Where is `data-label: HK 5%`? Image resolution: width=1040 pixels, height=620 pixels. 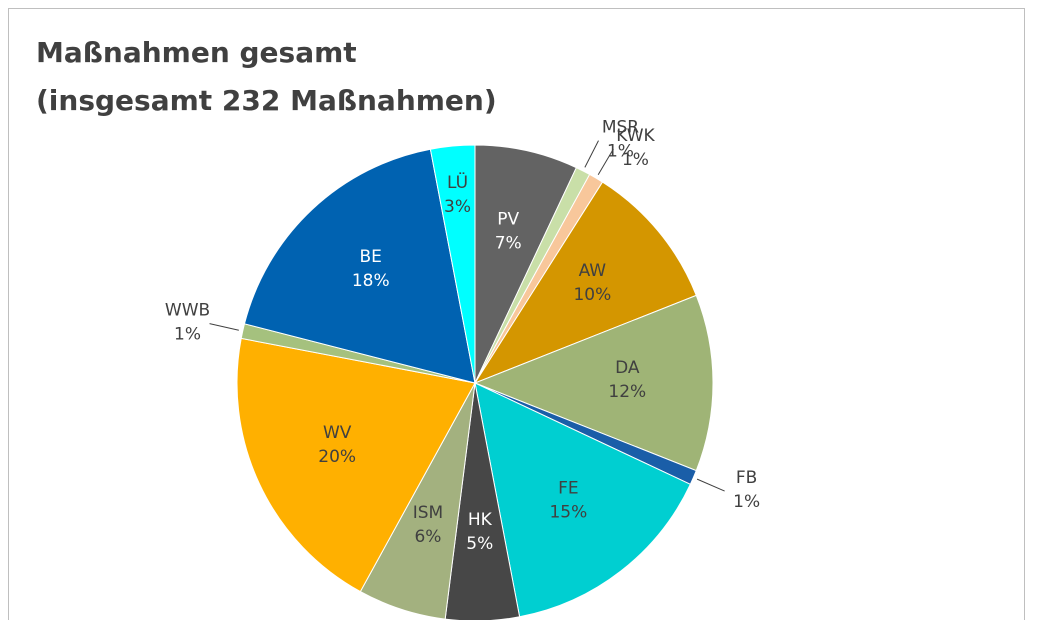
data-label: HK 5% is located at coordinates (479, 532).